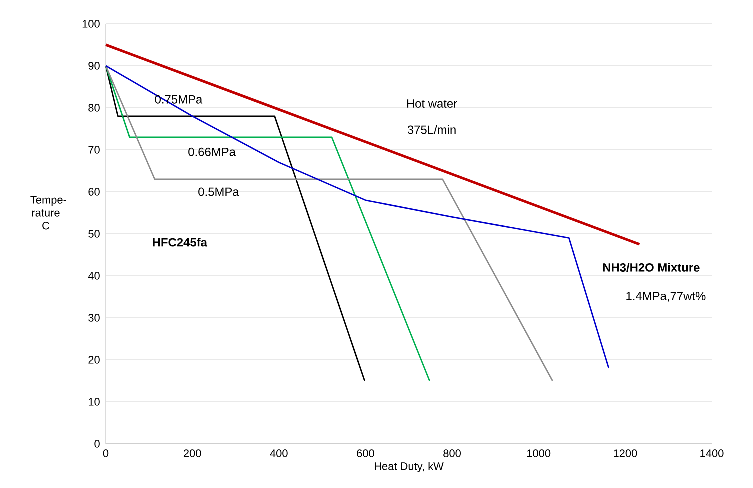  I want to click on annotation: NH3/H2O Mixture, so click(651, 267).